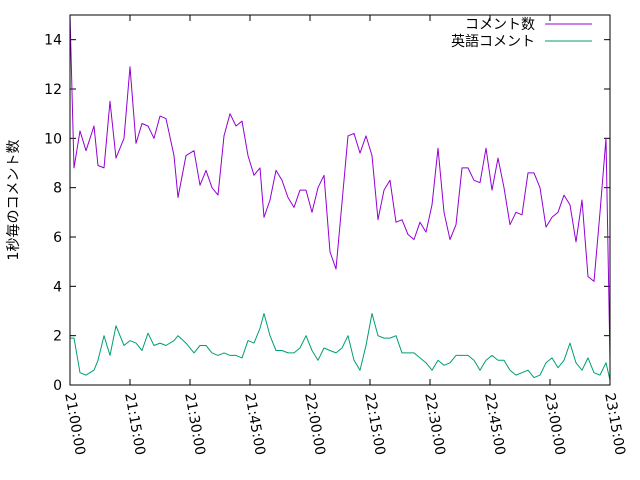 The width and height of the screenshot is (640, 480). Describe the element at coordinates (434, 424) in the screenshot. I see `x-tick-label: 22:30:00` at that location.